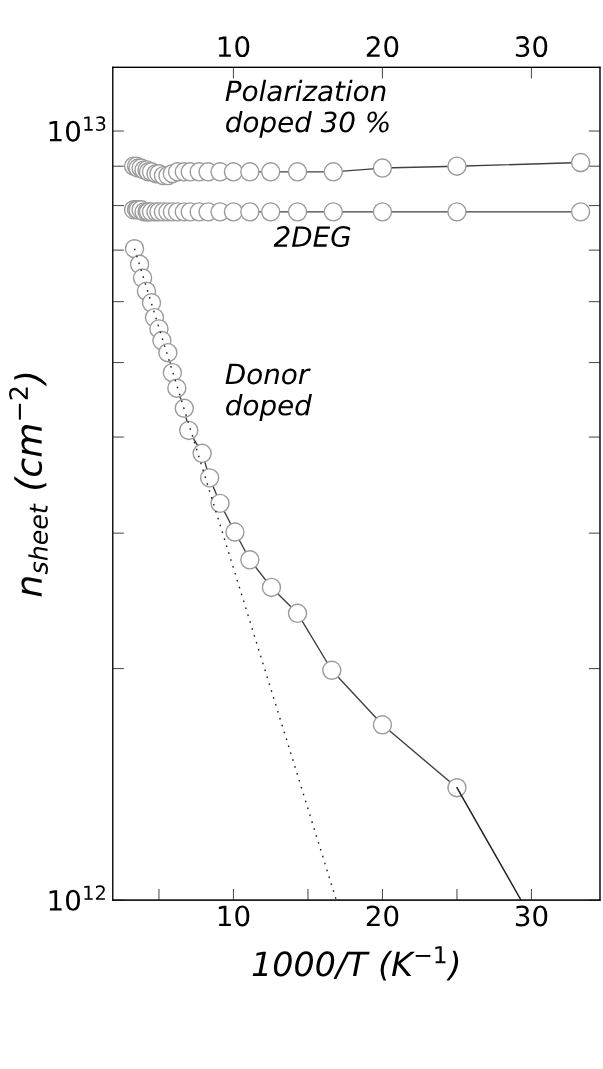  Describe the element at coordinates (531, 916) in the screenshot. I see `x-tick-label: 30` at that location.